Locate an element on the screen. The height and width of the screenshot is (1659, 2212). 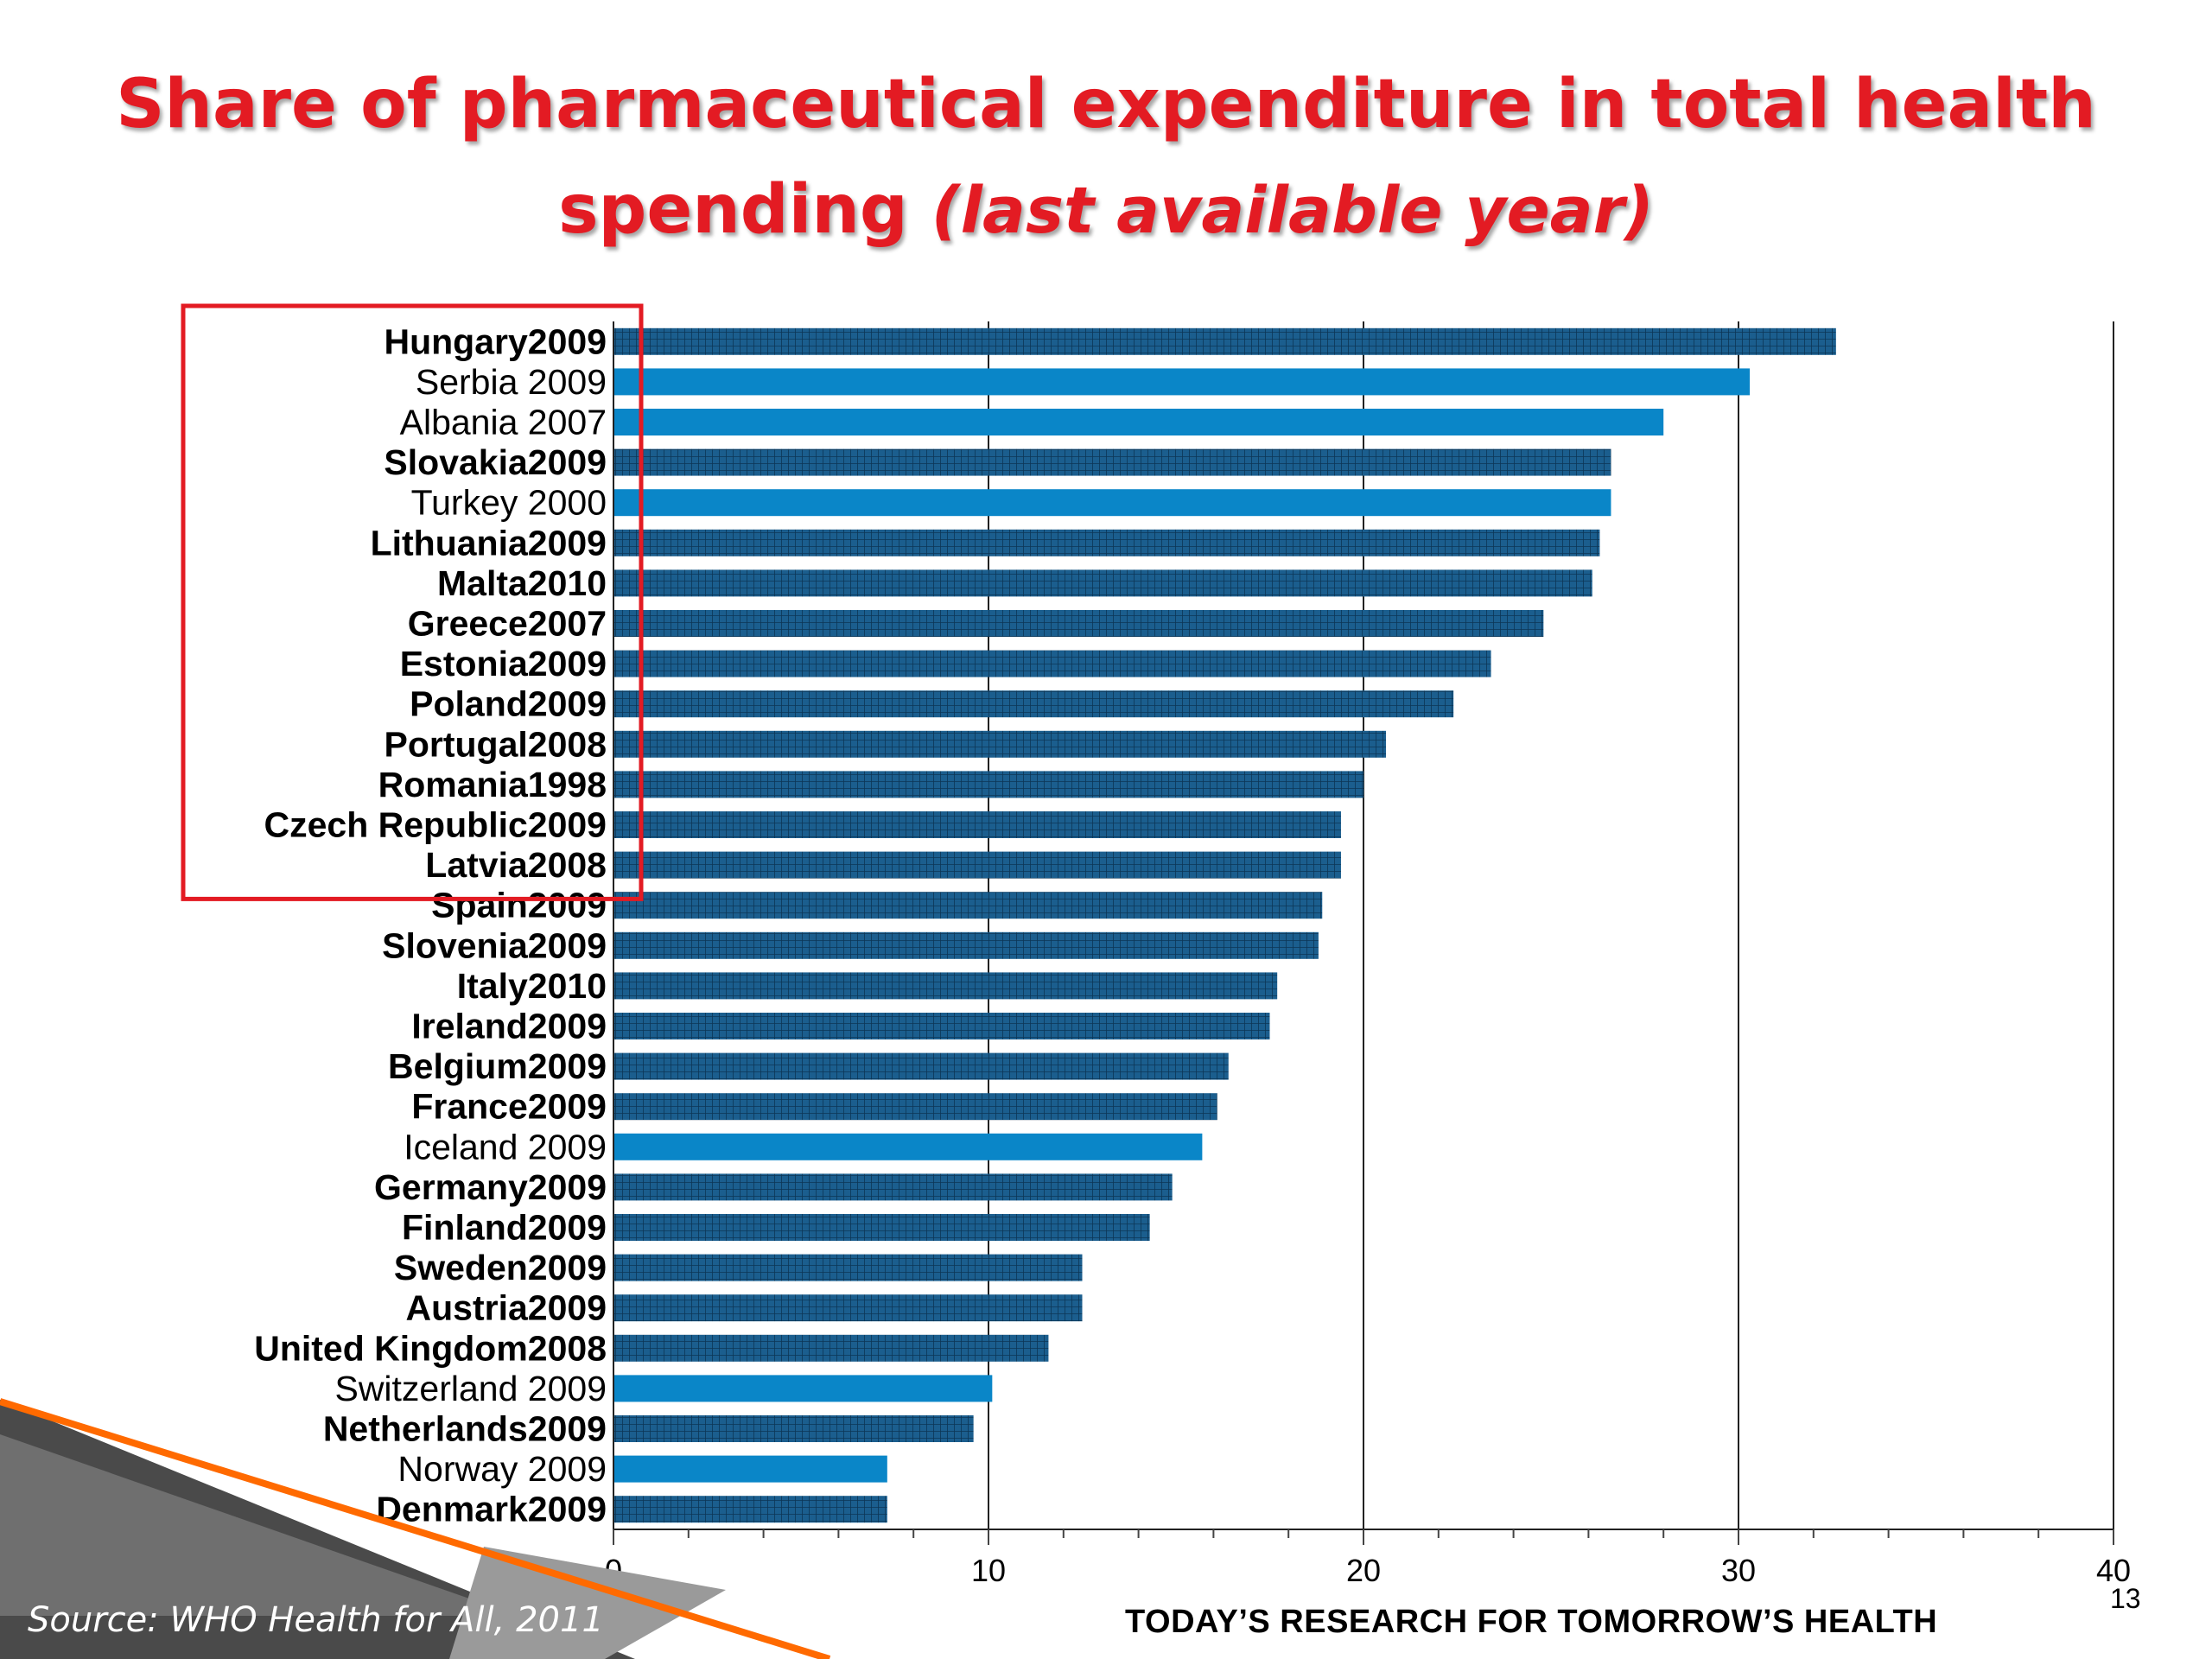
category-label: Slovenia2009 is located at coordinates (494, 945).